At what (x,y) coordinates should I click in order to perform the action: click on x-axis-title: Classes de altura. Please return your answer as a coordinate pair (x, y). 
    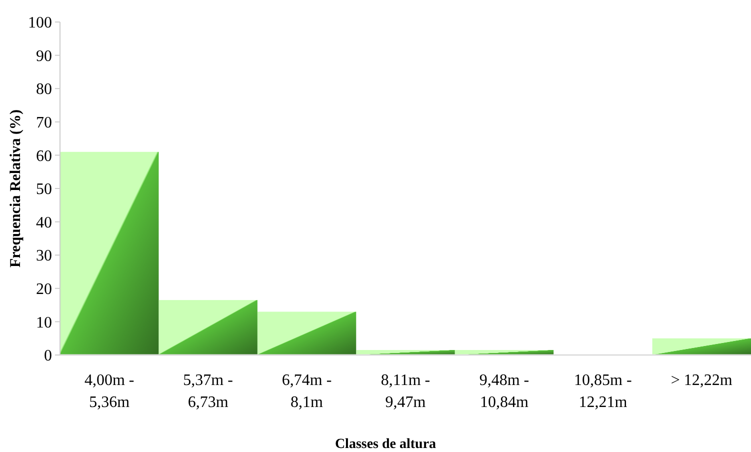
    Looking at the image, I should click on (385, 444).